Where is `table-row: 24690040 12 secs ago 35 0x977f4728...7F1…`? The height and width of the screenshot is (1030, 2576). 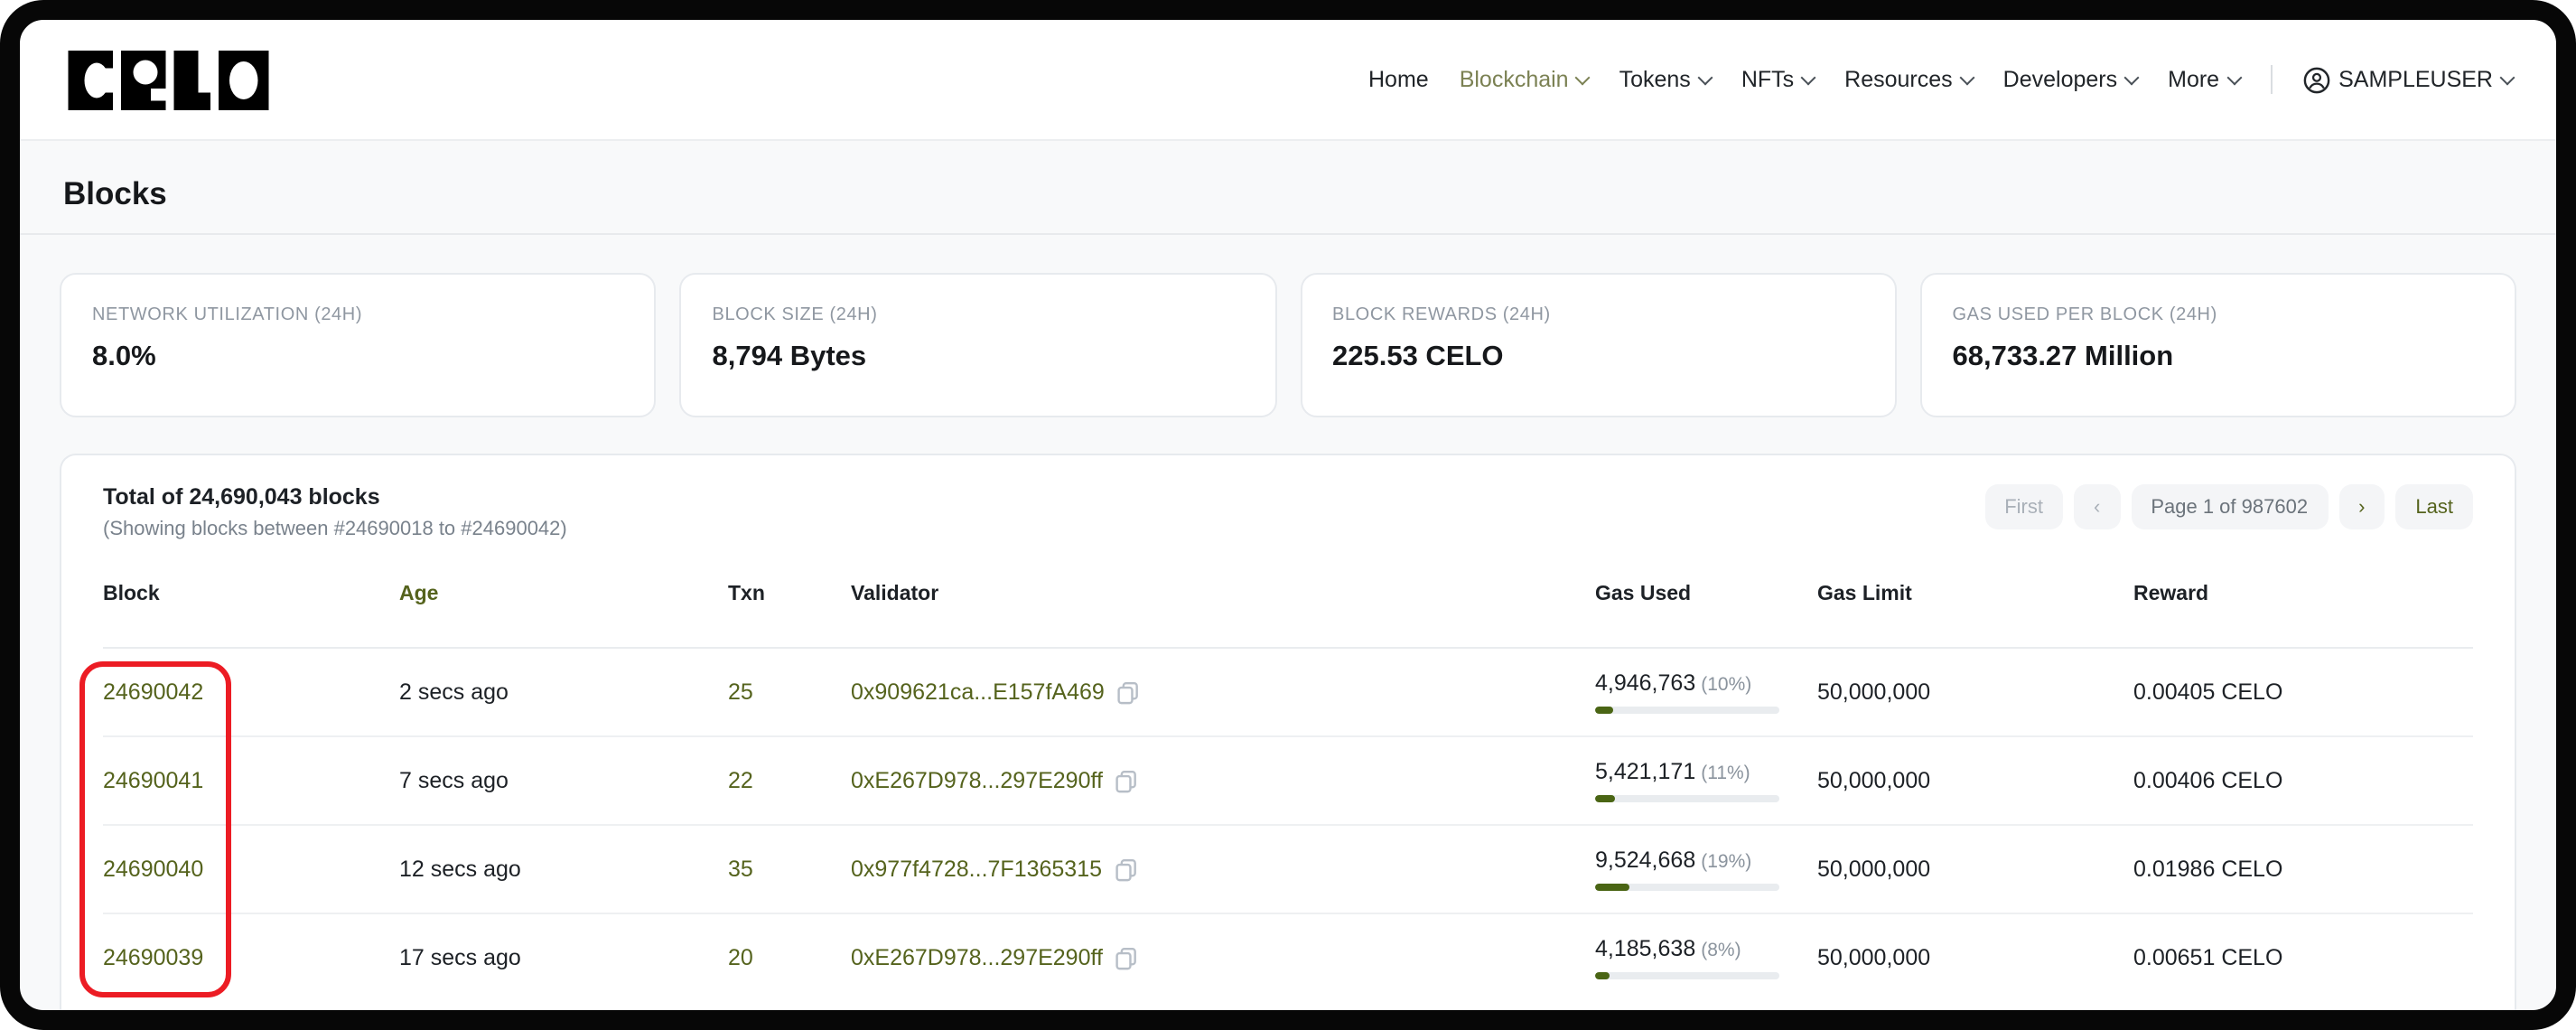 table-row: 24690040 12 secs ago 35 0x977f4728...7F1… is located at coordinates (1288, 870).